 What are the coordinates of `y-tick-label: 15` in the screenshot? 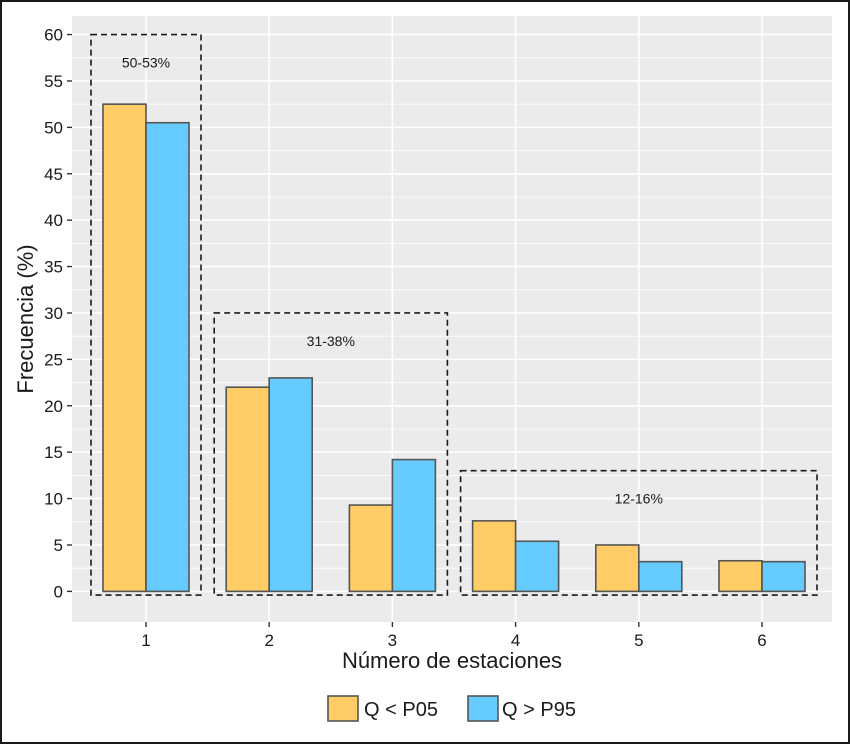 It's located at (53, 452).